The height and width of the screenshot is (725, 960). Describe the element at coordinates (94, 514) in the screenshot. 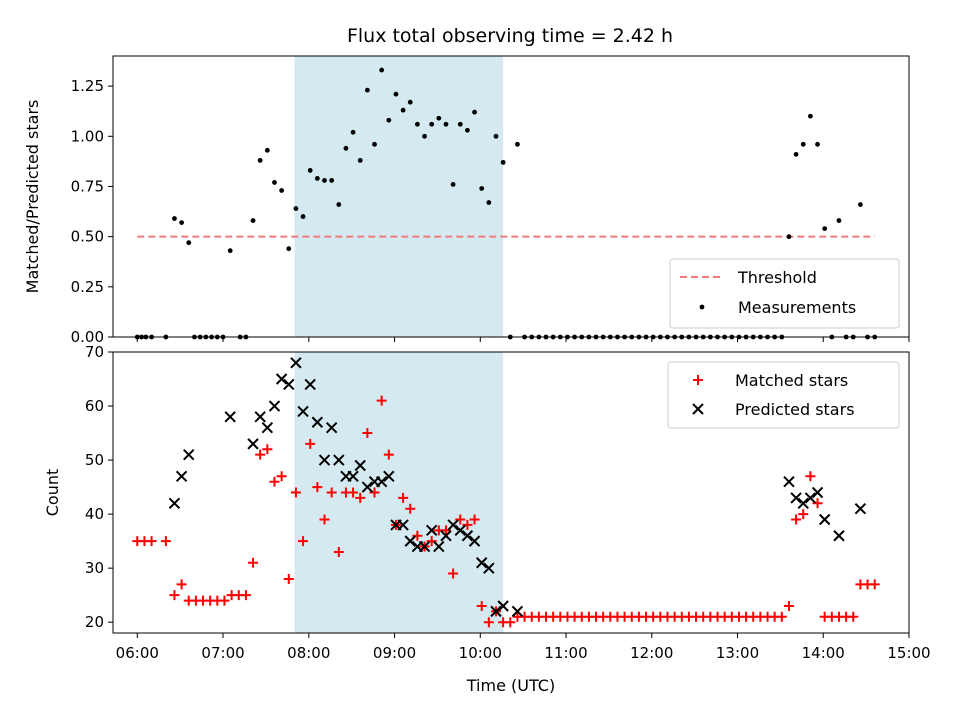

I see `y-tick-label: 40` at that location.